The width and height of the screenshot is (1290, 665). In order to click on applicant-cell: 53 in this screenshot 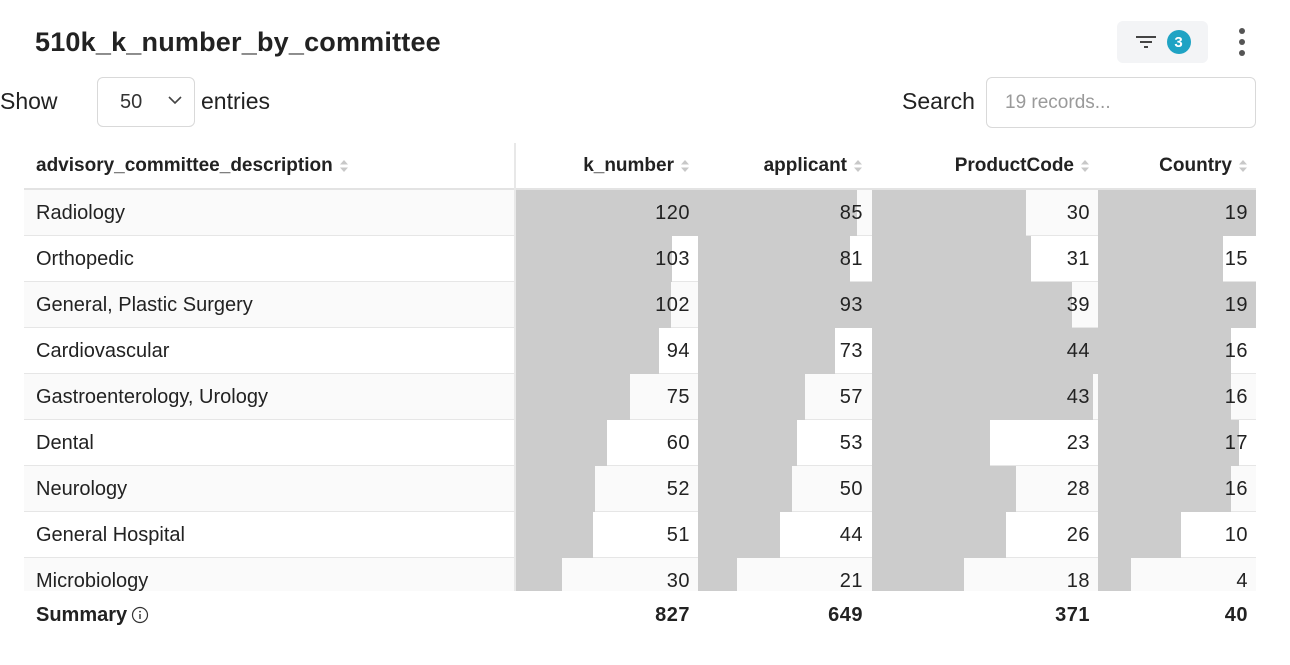, I will do `click(851, 442)`.